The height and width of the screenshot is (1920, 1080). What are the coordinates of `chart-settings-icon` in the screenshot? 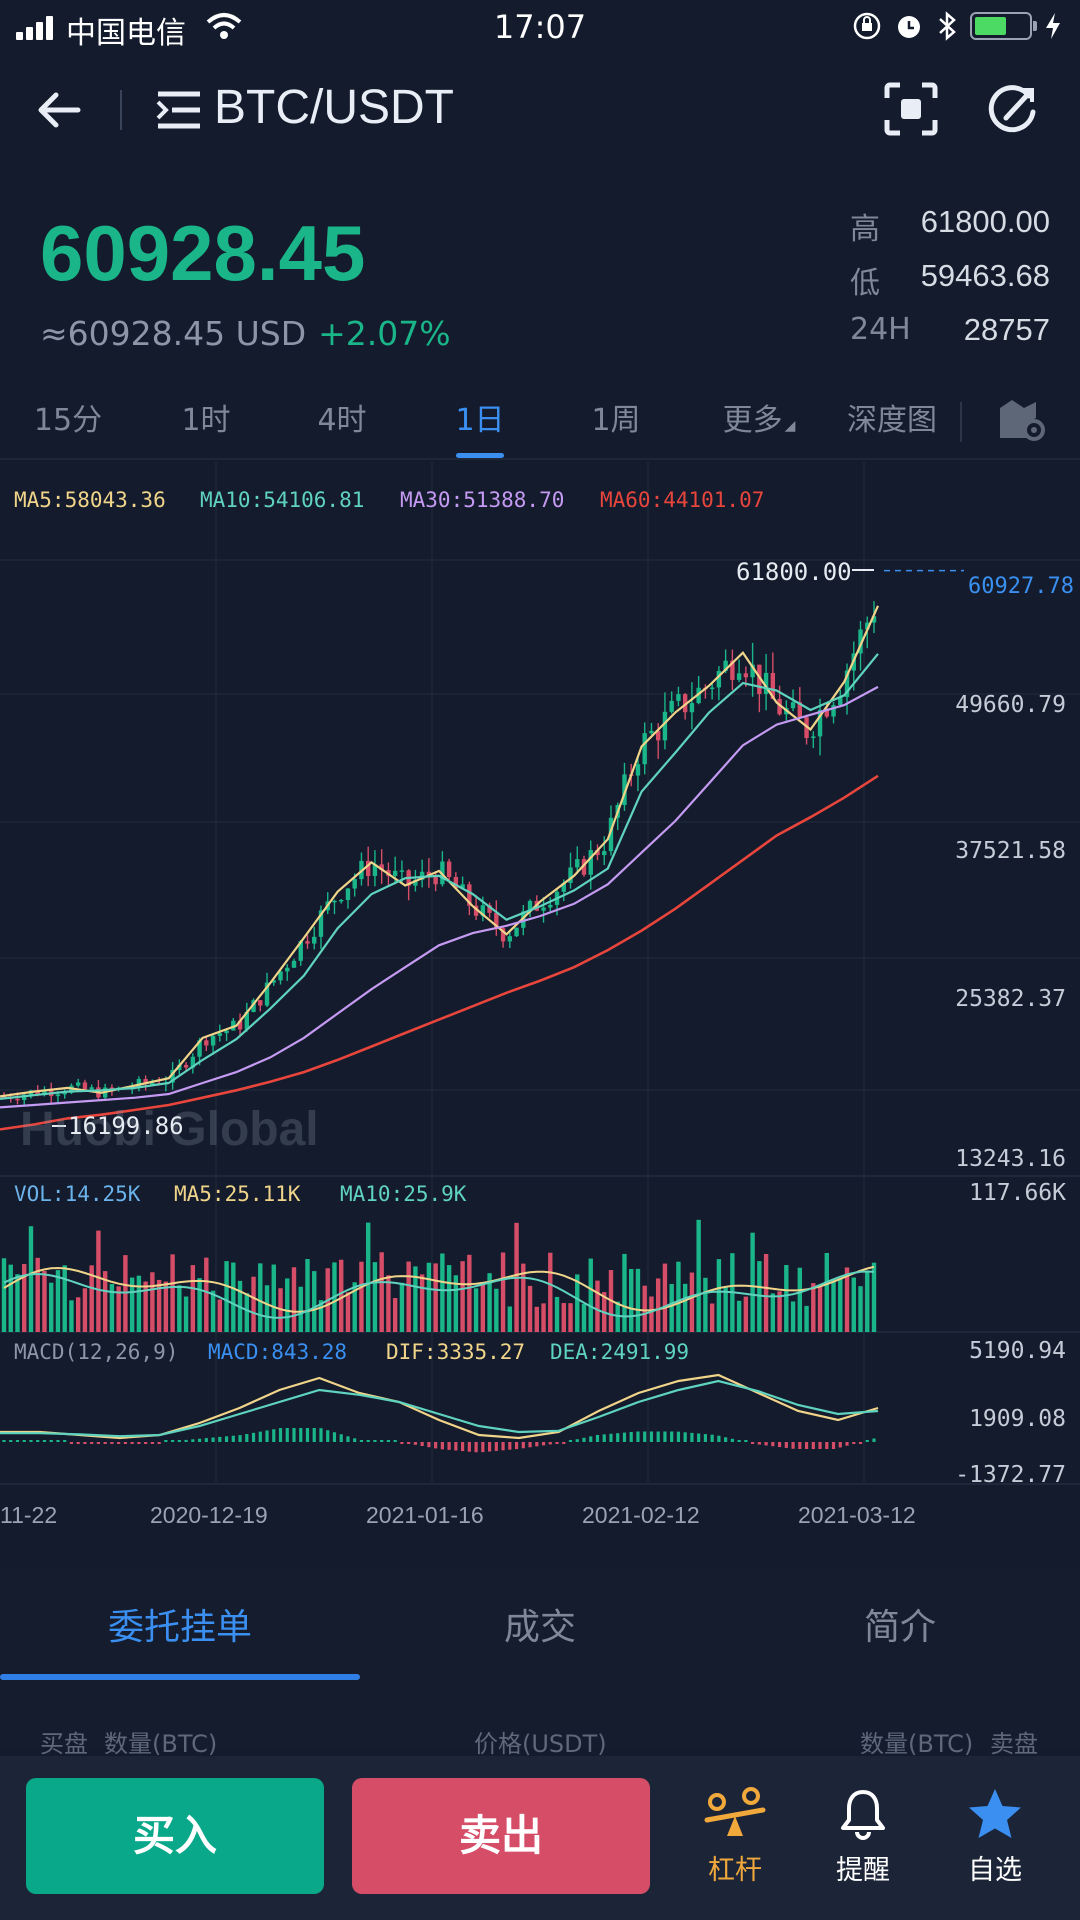 It's located at (1022, 420).